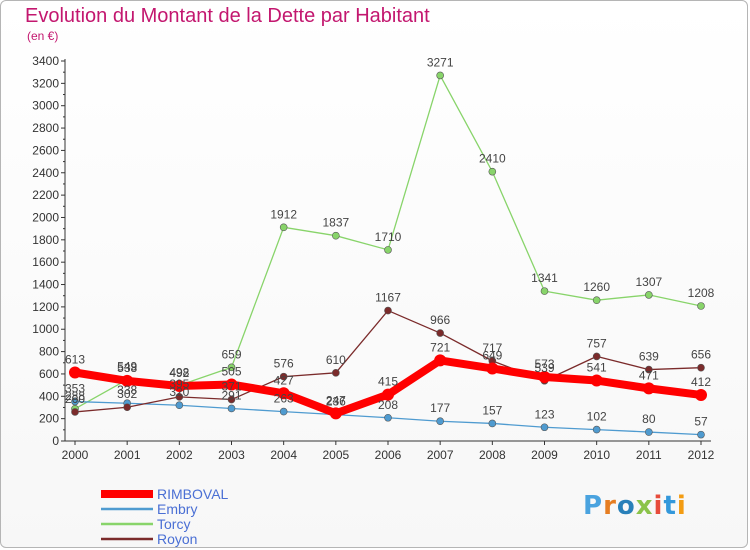 This screenshot has width=750, height=550. I want to click on y-tick-label: 200, so click(49, 419).